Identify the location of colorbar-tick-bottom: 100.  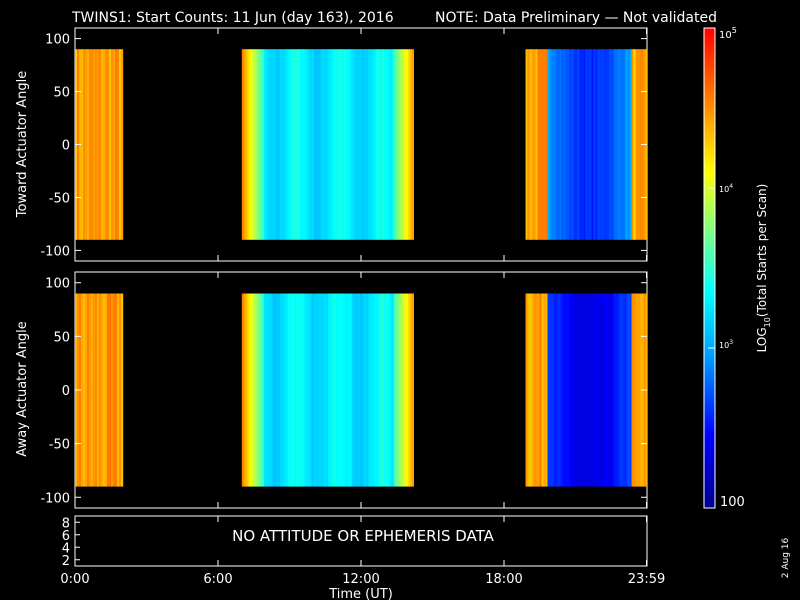
(732, 502).